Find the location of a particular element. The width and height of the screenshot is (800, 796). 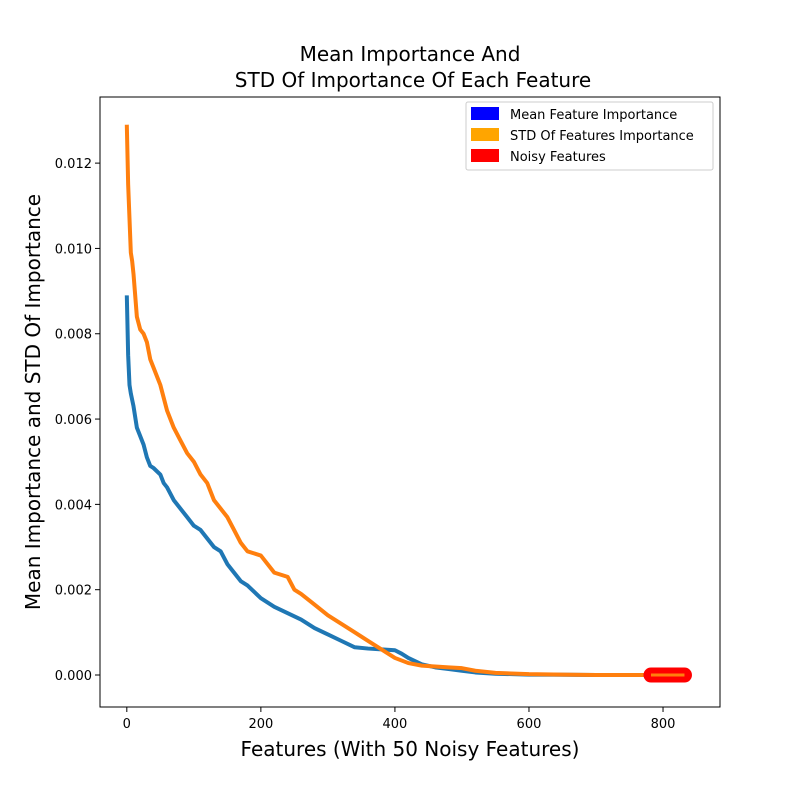

legend-label: Mean Feature Importance is located at coordinates (593, 115).